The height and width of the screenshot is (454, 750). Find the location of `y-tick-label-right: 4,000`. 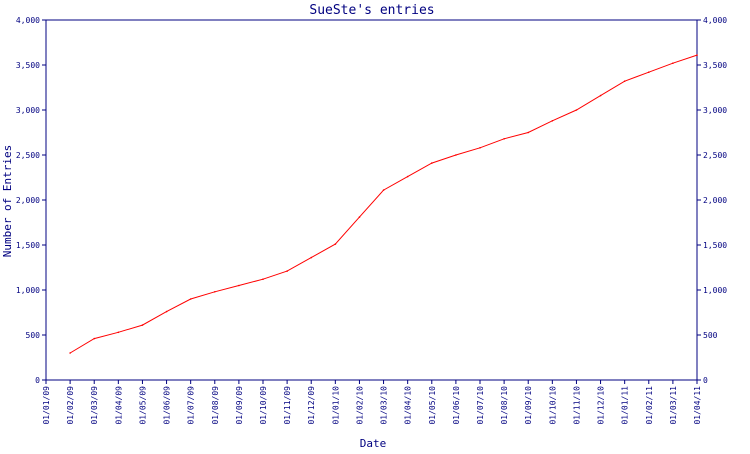

y-tick-label-right: 4,000 is located at coordinates (715, 20).